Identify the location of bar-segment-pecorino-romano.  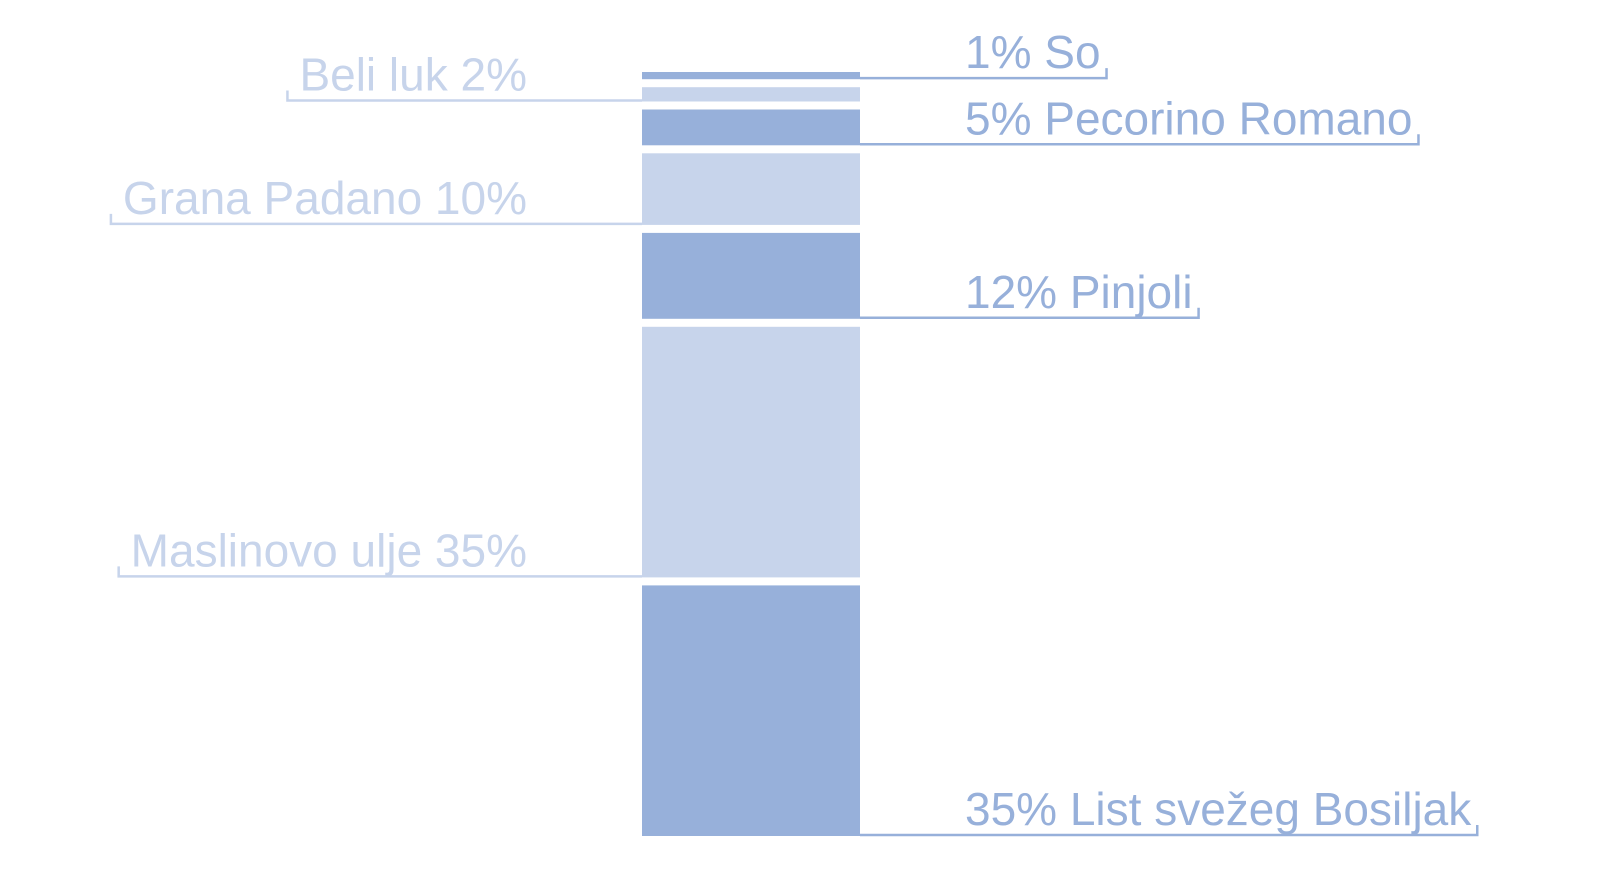
(751, 127).